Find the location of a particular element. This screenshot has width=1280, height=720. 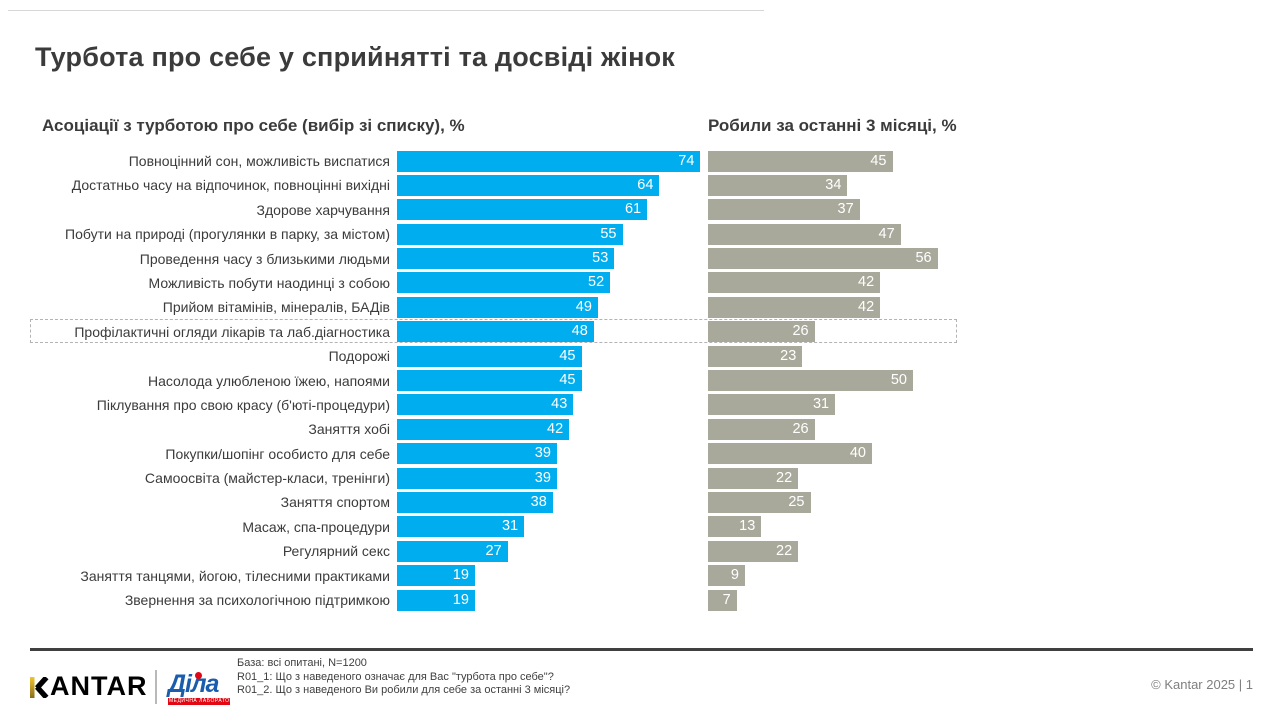

recent-3-months-bar: 42 is located at coordinates (794, 283).